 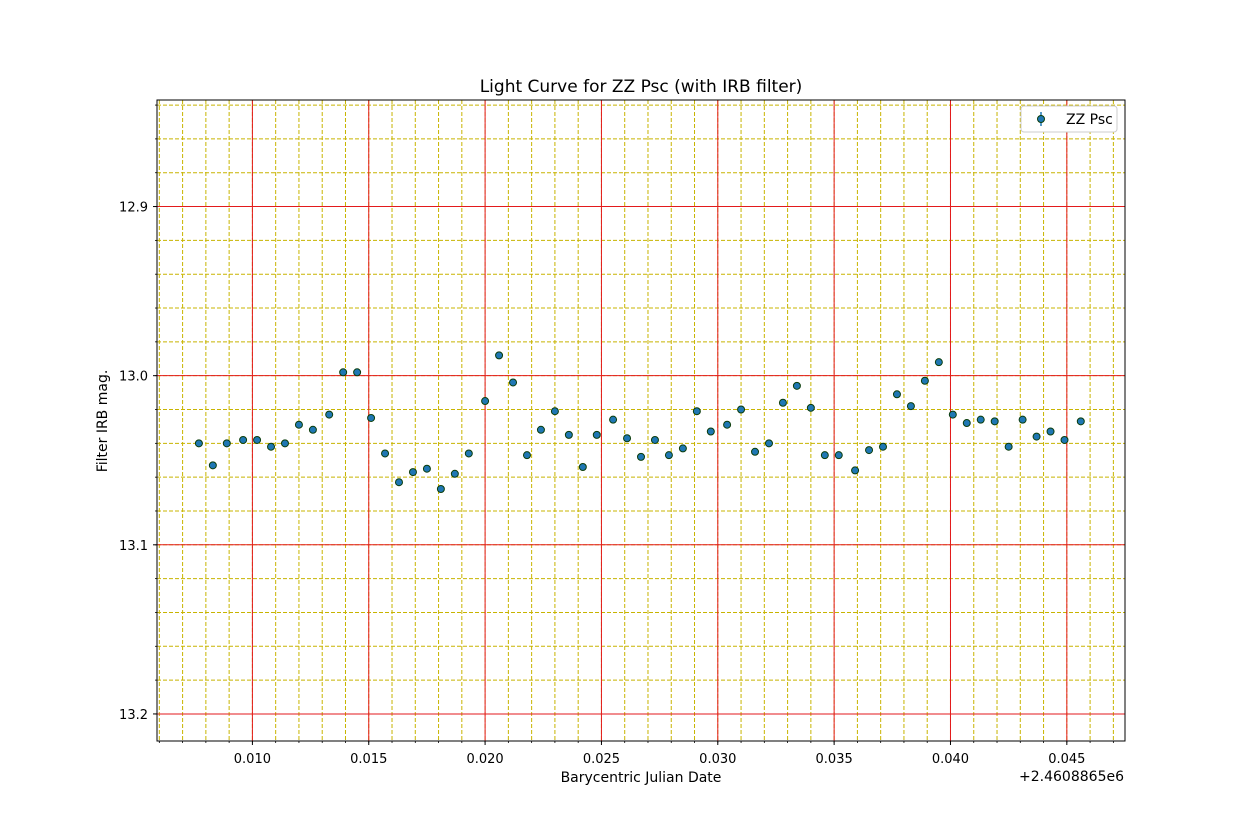 I want to click on chart-title: Light Curve for ZZ Psc (with IRB filter), so click(x=641, y=87).